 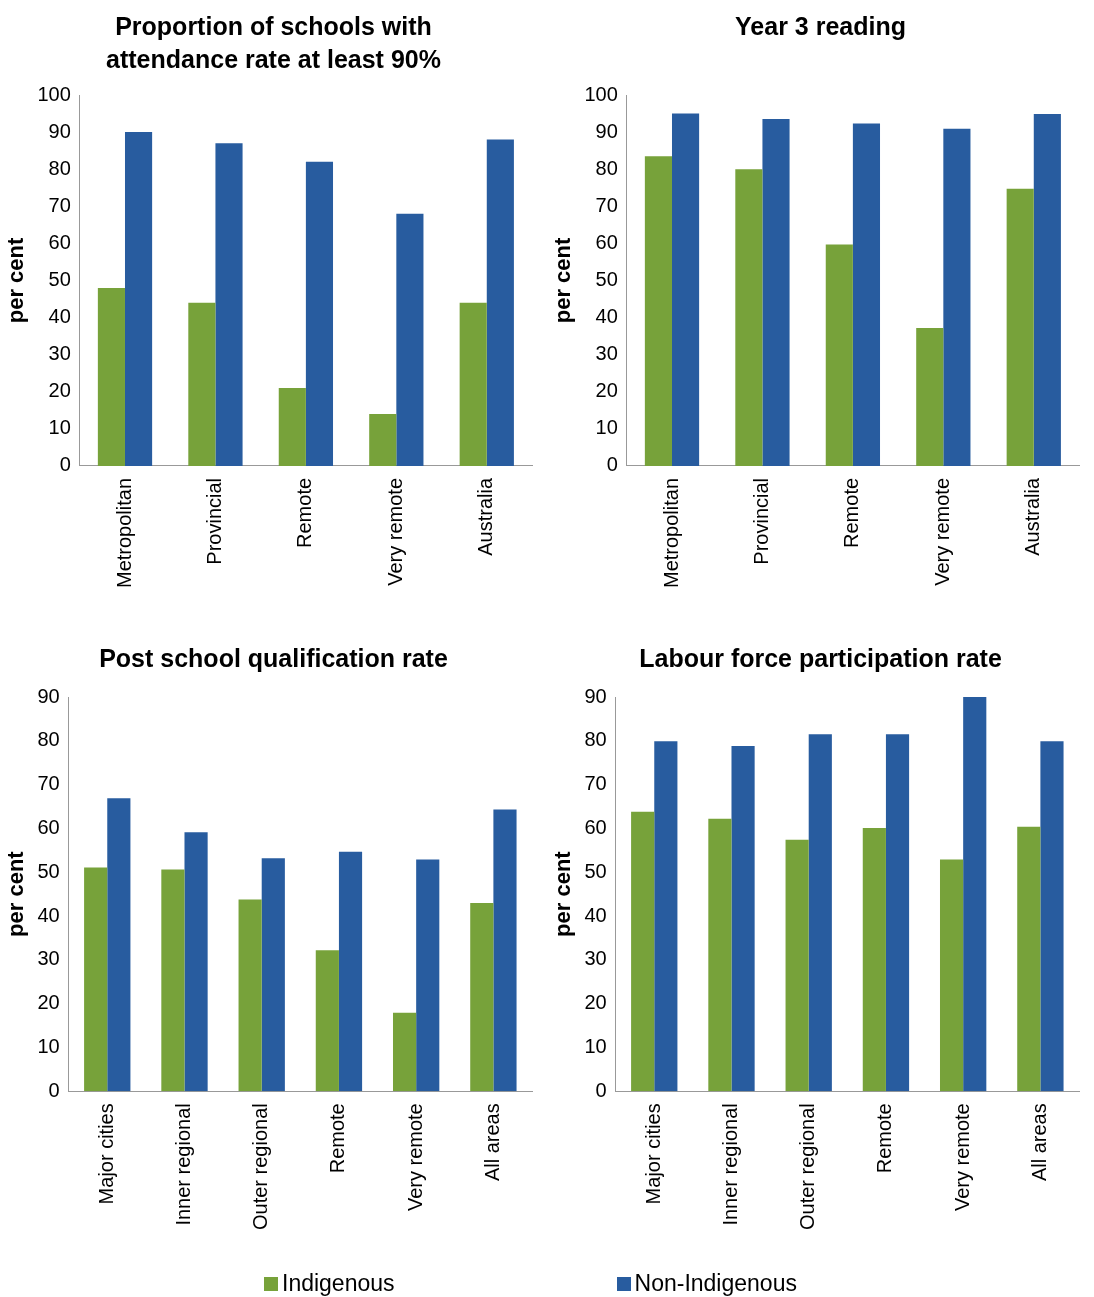 What do you see at coordinates (820, 26) in the screenshot?
I see `chart-title: Year 3 reading` at bounding box center [820, 26].